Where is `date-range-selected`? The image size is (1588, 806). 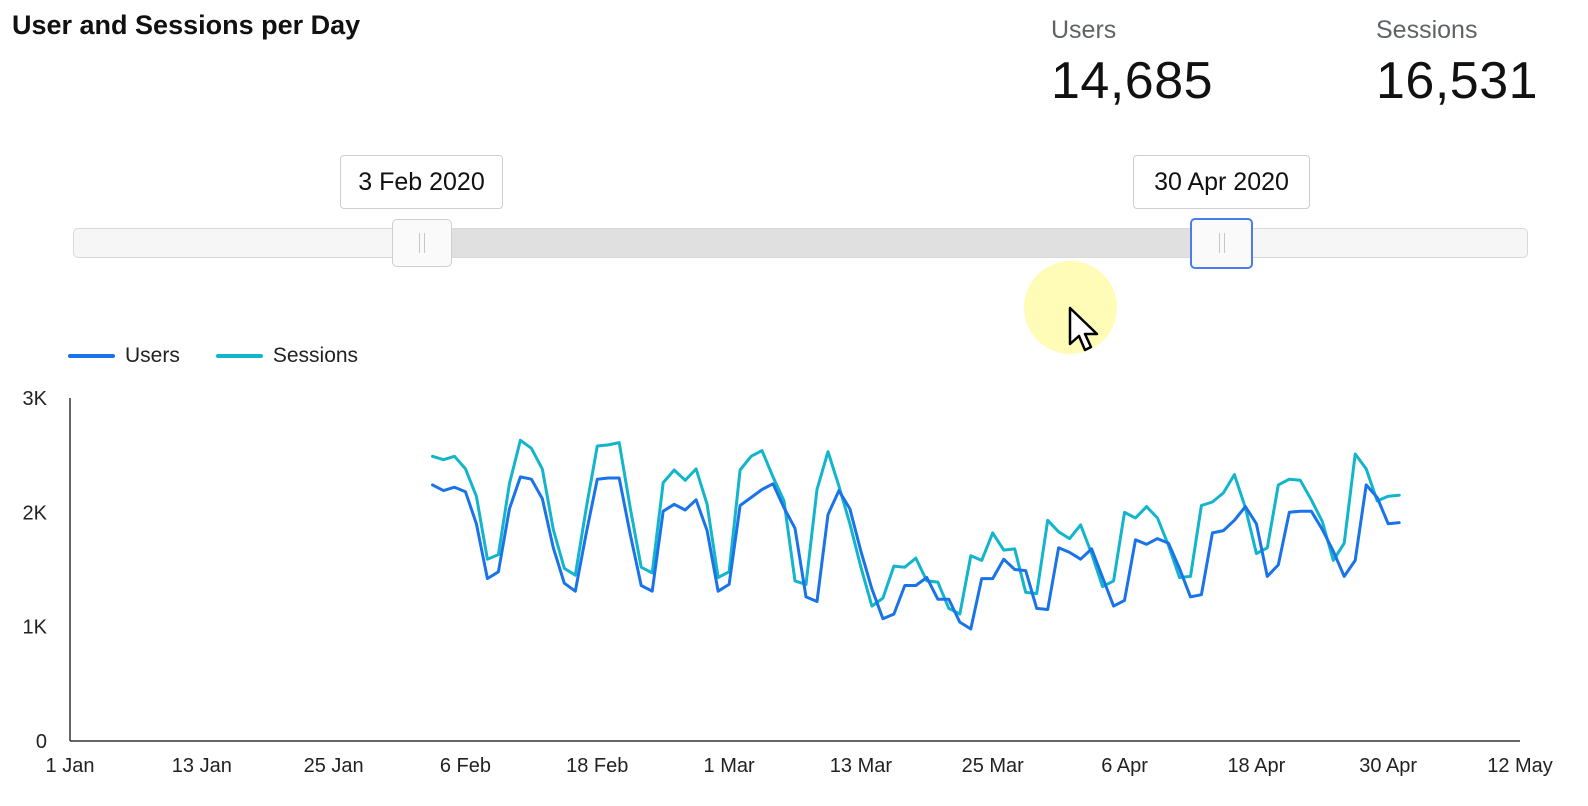
date-range-selected is located at coordinates (821, 243).